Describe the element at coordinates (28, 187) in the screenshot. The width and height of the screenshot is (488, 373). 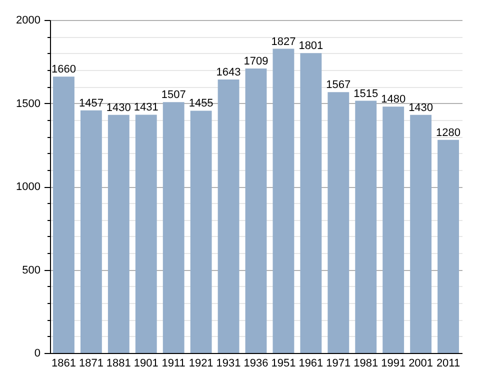
I see `y-tick-label: 1000` at that location.